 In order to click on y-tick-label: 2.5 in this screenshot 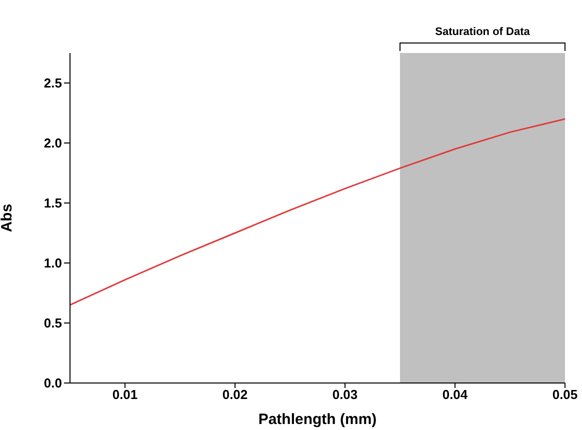, I will do `click(53, 83)`.